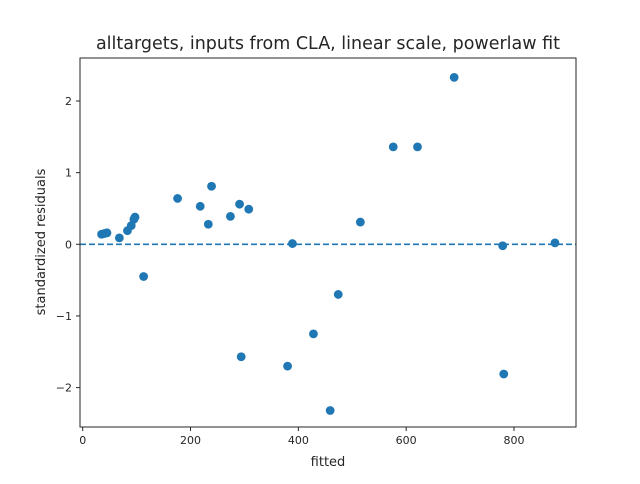 The height and width of the screenshot is (484, 640). Describe the element at coordinates (82, 440) in the screenshot. I see `x-tick-label: 0` at that location.